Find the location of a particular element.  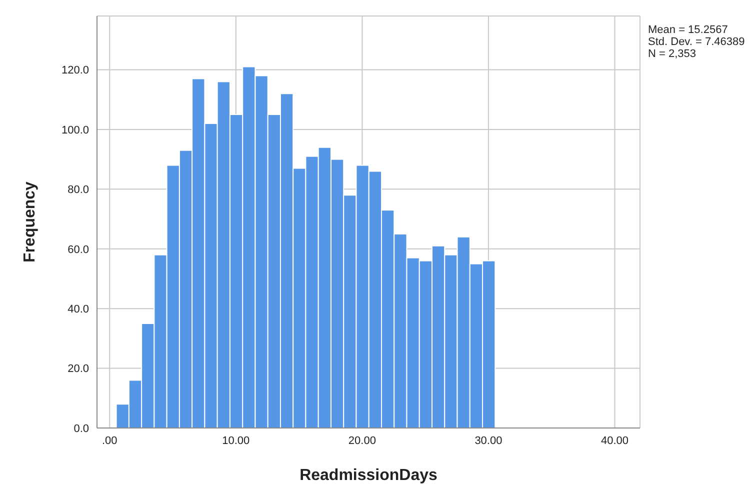

y-tick-label: 40.0 is located at coordinates (78, 309).